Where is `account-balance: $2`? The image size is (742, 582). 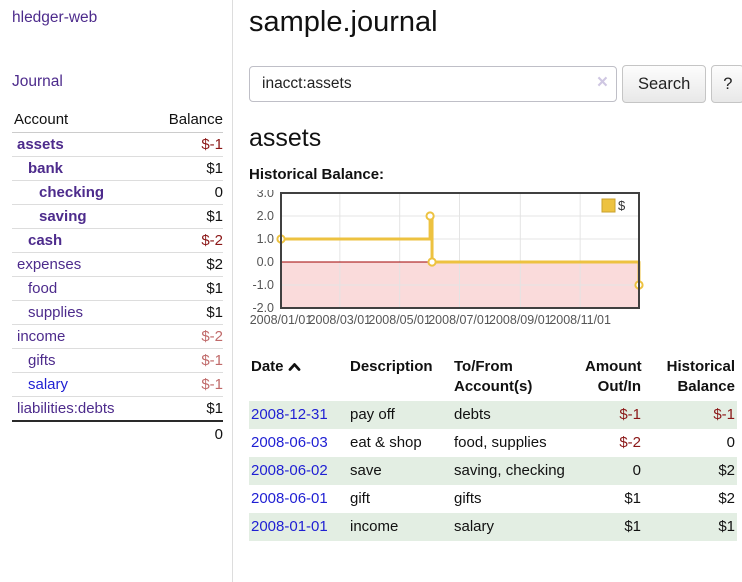 account-balance: $2 is located at coordinates (185, 264).